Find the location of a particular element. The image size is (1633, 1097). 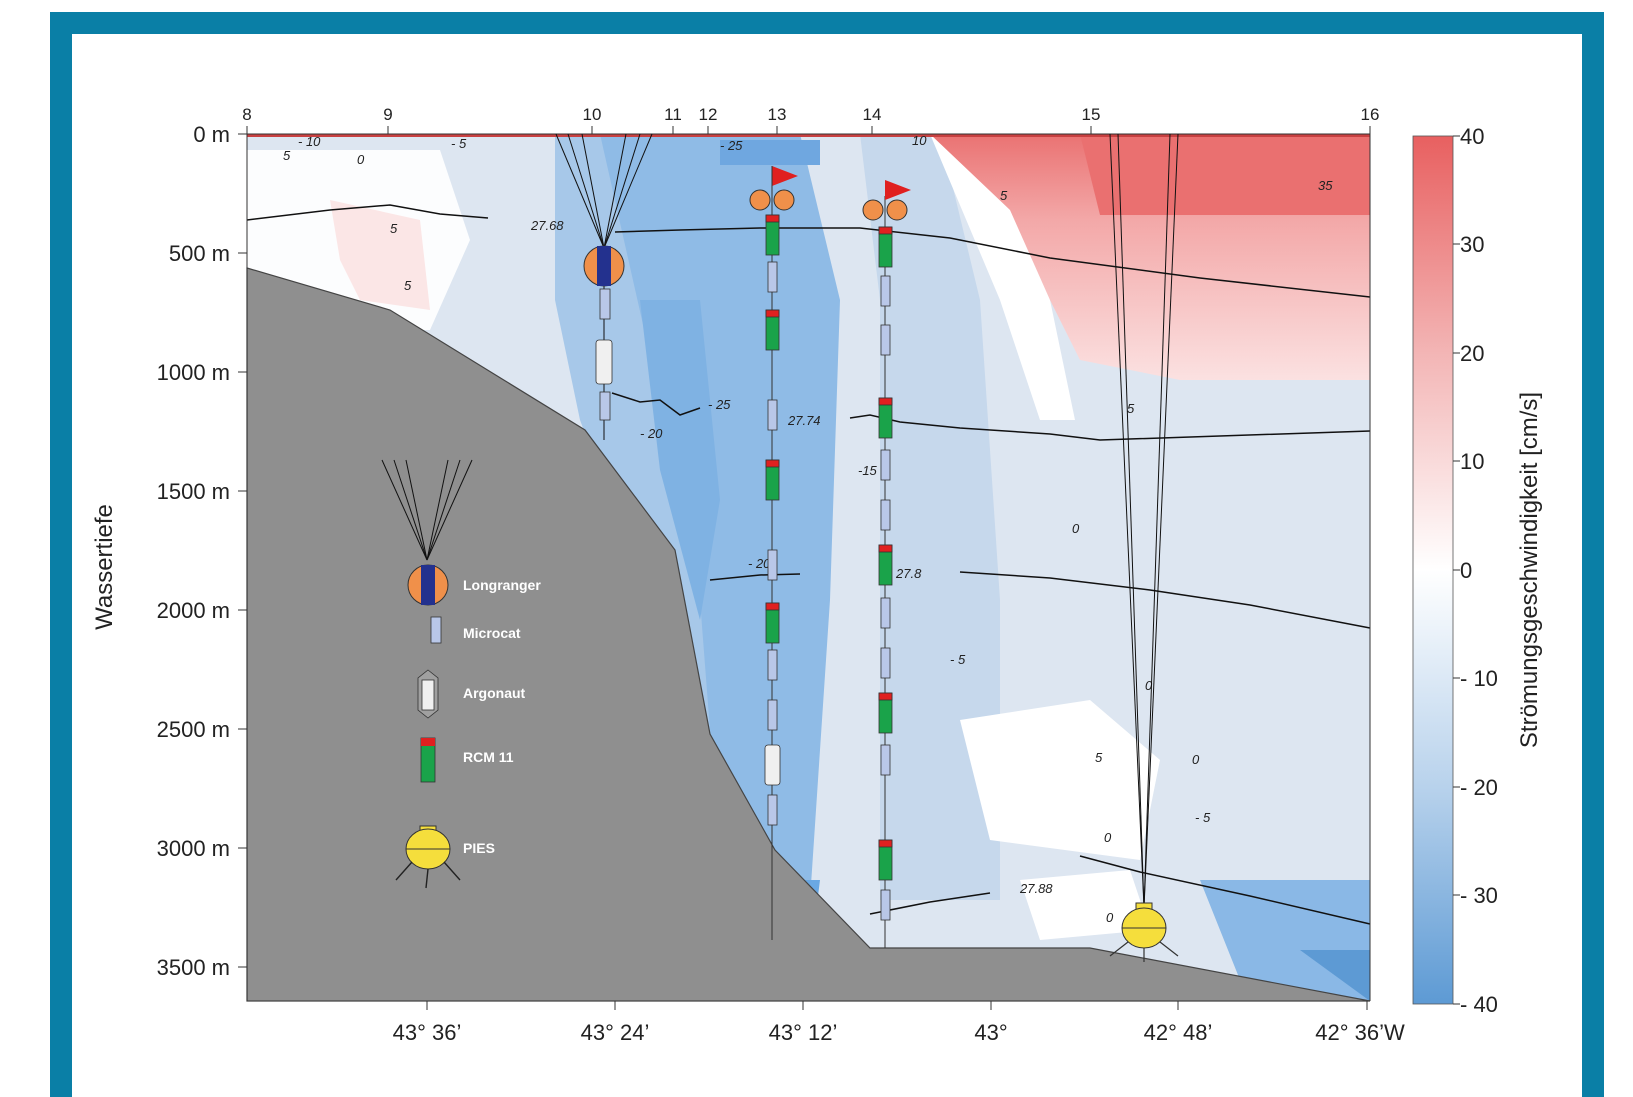

colorbar-tick: 10 is located at coordinates (1472, 461).